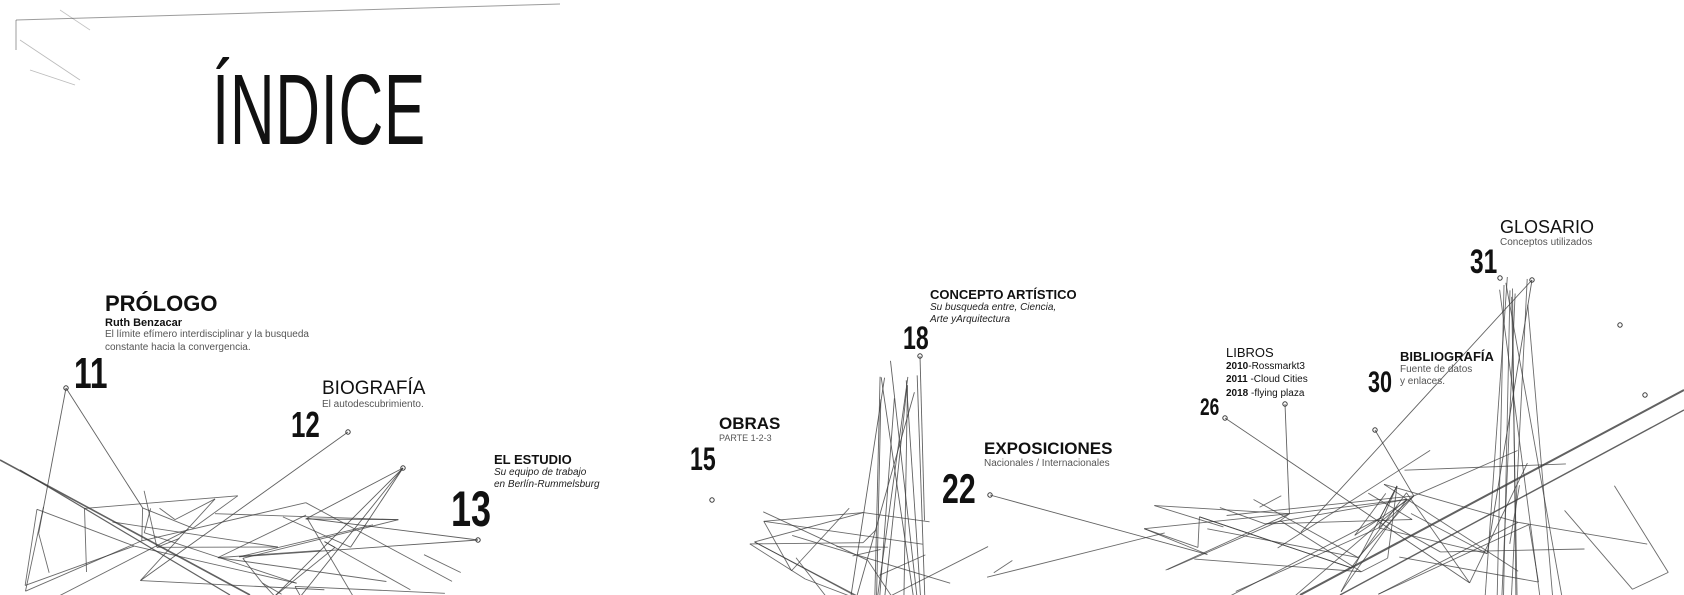  What do you see at coordinates (1003, 294) in the screenshot?
I see `entry-title: CONCEPTO ARTÍSTICO` at bounding box center [1003, 294].